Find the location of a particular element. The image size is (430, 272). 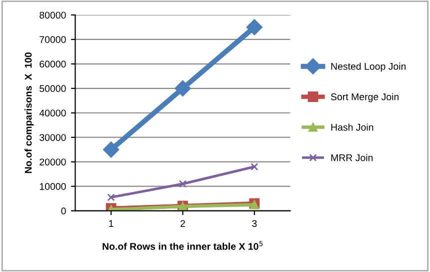

x-tick-label: 3 is located at coordinates (254, 223).